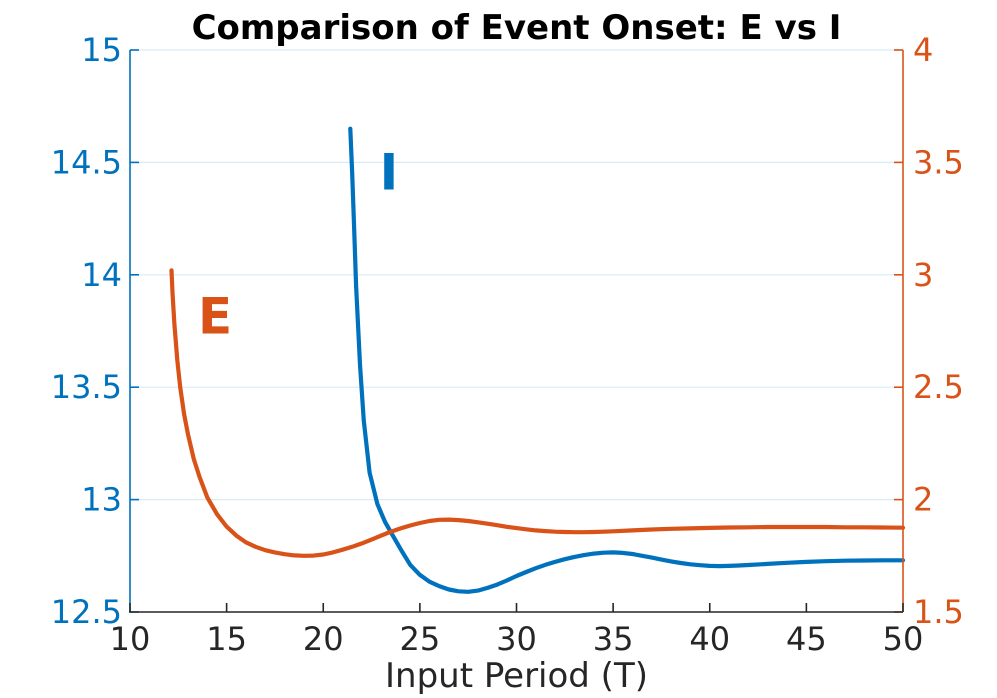 The width and height of the screenshot is (997, 698). What do you see at coordinates (101, 275) in the screenshot?
I see `left-y-tick-label: 14` at bounding box center [101, 275].